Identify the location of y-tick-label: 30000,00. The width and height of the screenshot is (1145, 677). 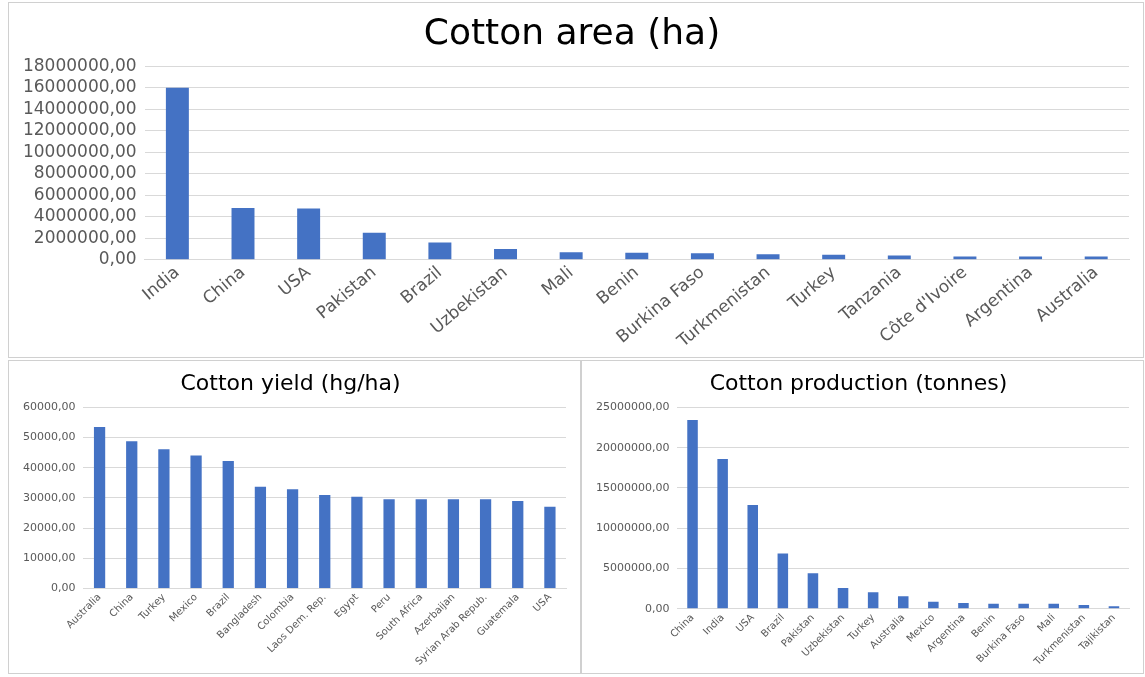
(49, 497).